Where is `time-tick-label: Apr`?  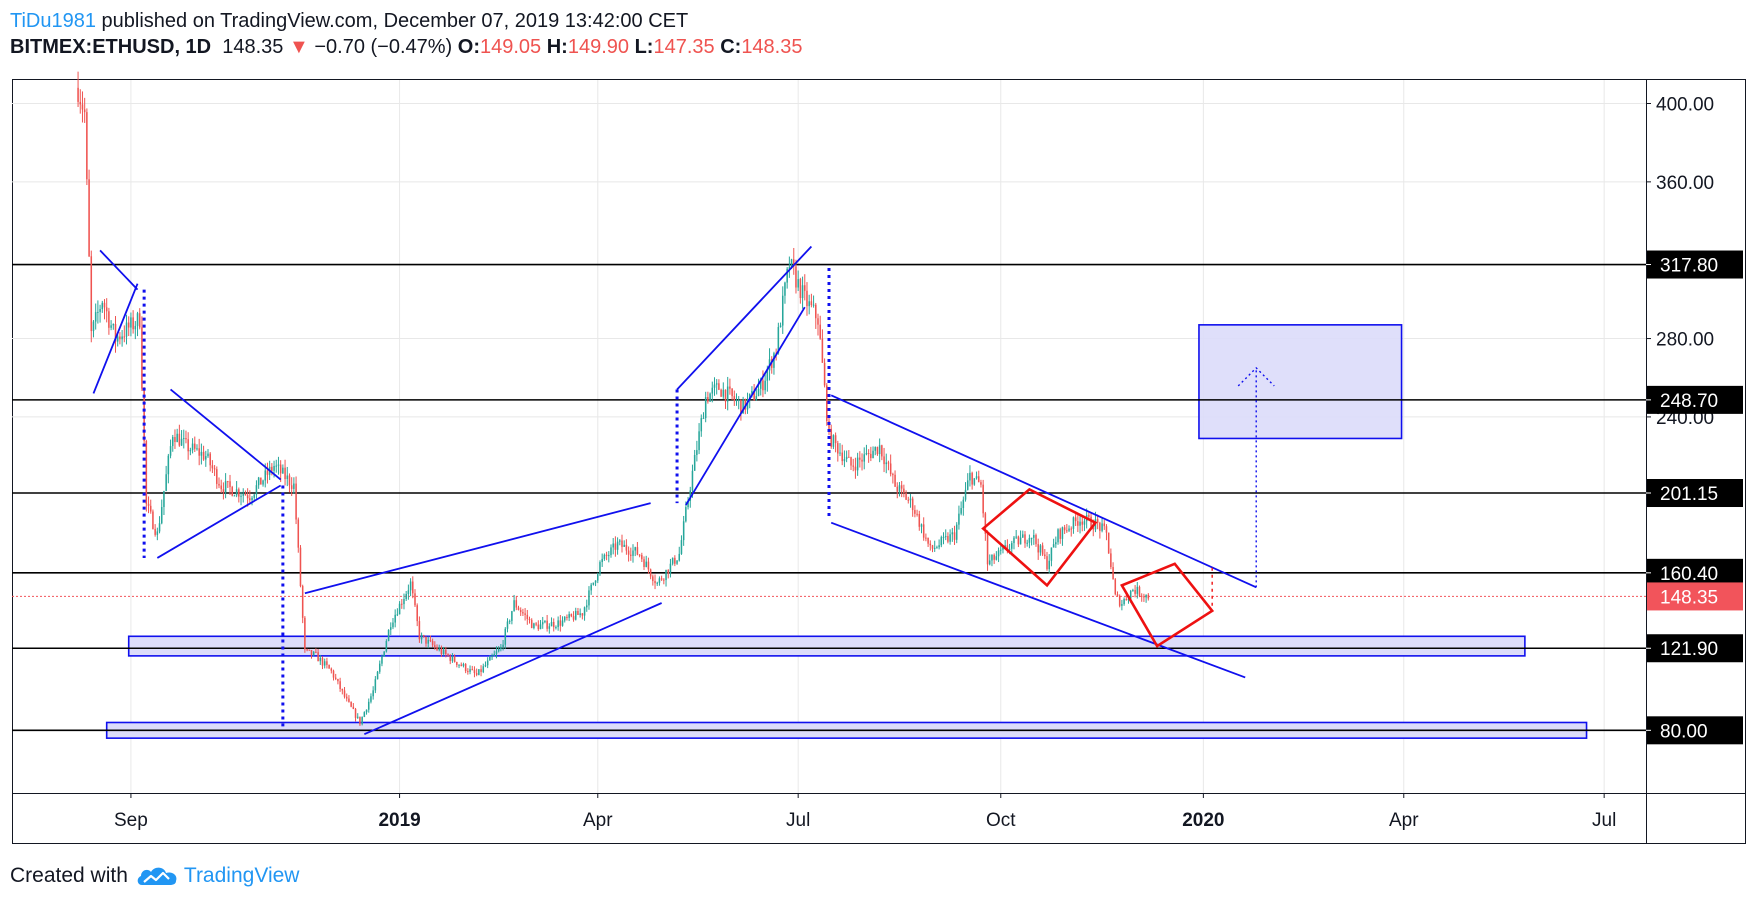
time-tick-label: Apr is located at coordinates (598, 820).